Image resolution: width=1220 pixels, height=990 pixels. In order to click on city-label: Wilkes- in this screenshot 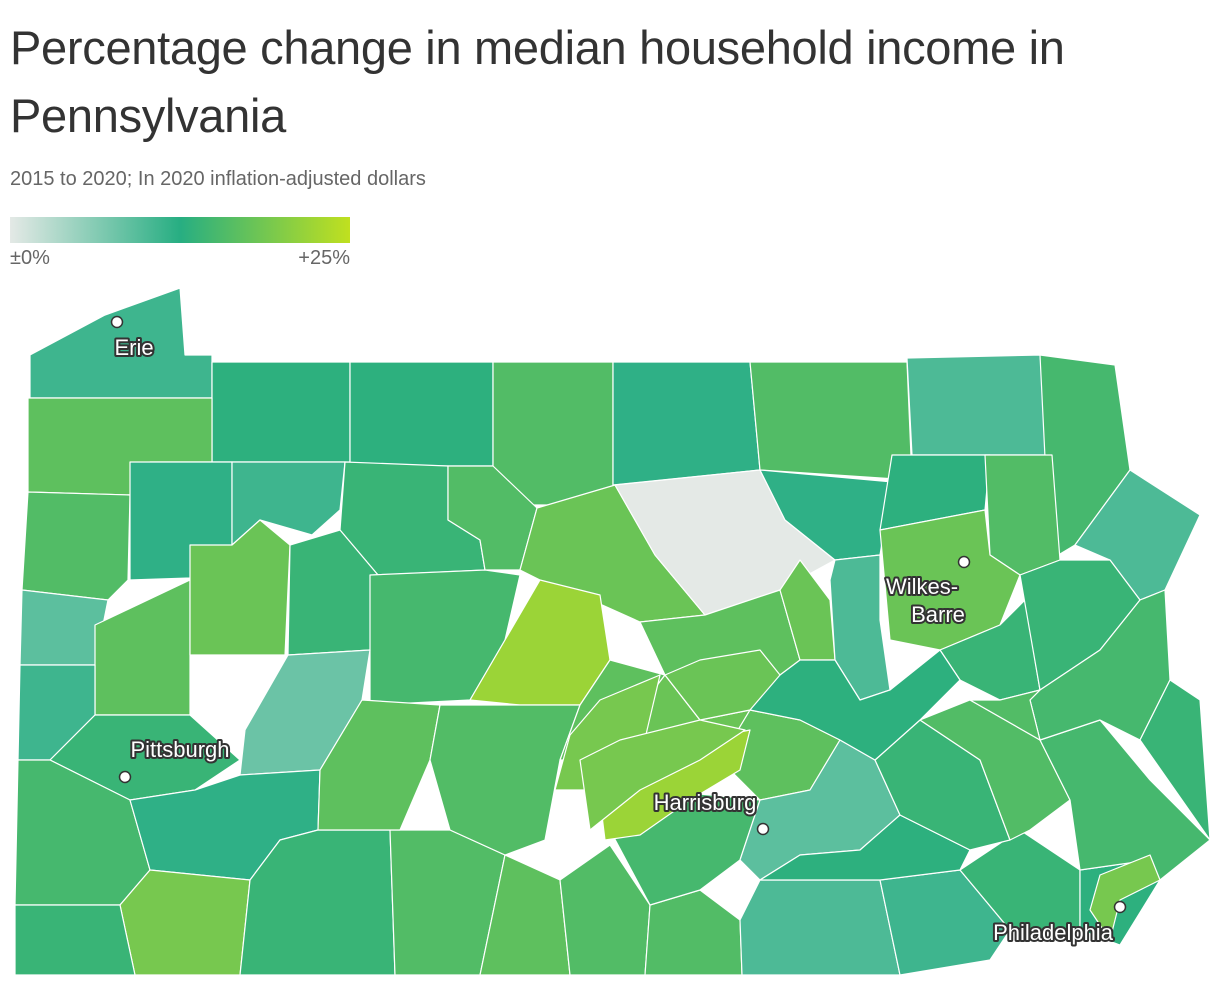, I will do `click(922, 586)`.